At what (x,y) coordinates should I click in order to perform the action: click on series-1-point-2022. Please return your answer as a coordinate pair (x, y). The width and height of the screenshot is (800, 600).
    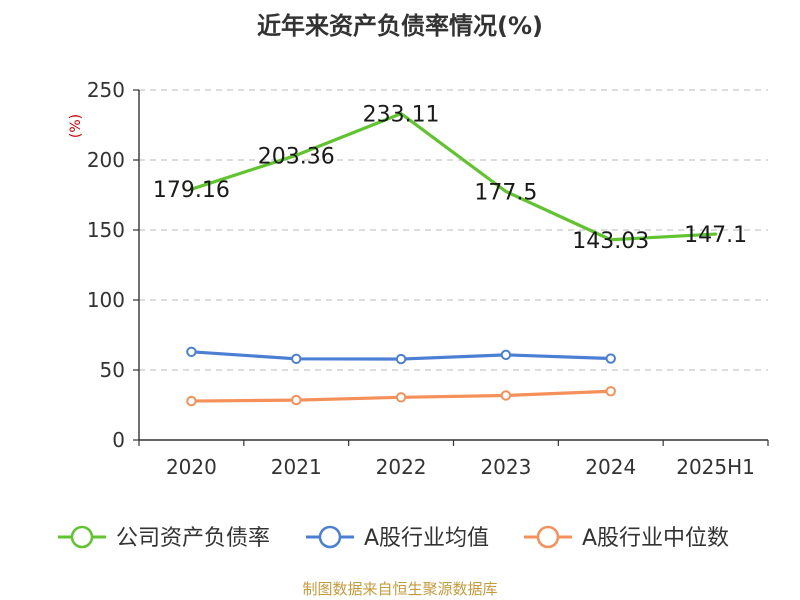
    Looking at the image, I should click on (401, 359).